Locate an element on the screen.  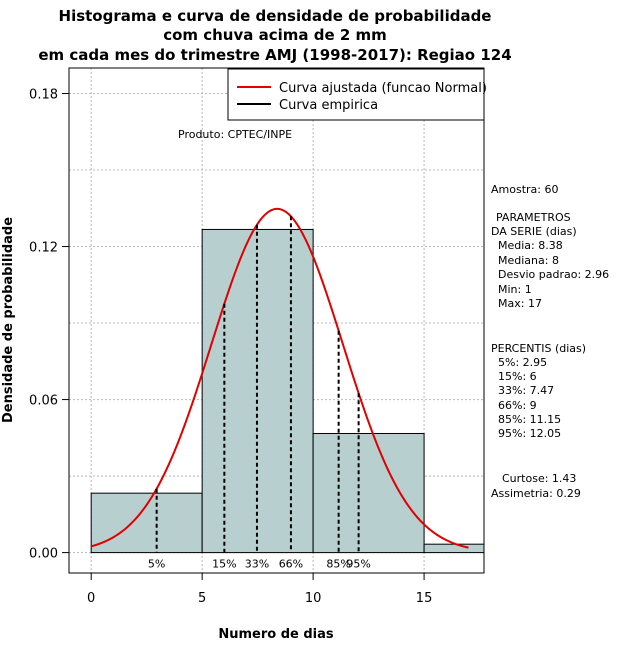
stat-p5: 5%: 2.95 is located at coordinates (522, 362).